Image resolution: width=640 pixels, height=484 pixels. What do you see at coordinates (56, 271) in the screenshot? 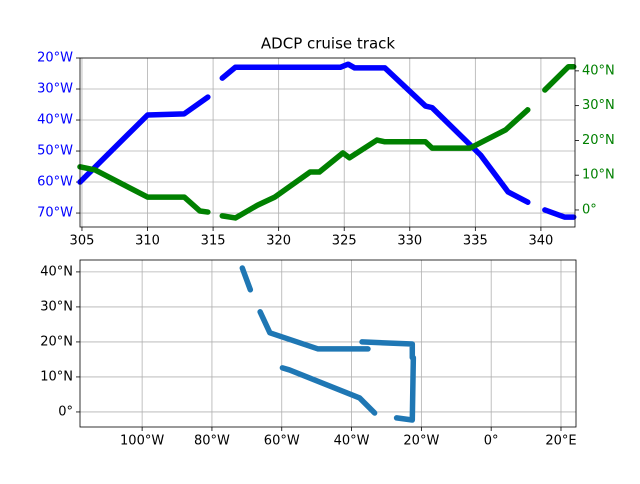
I see `y-tick-label: 40°N` at bounding box center [56, 271].